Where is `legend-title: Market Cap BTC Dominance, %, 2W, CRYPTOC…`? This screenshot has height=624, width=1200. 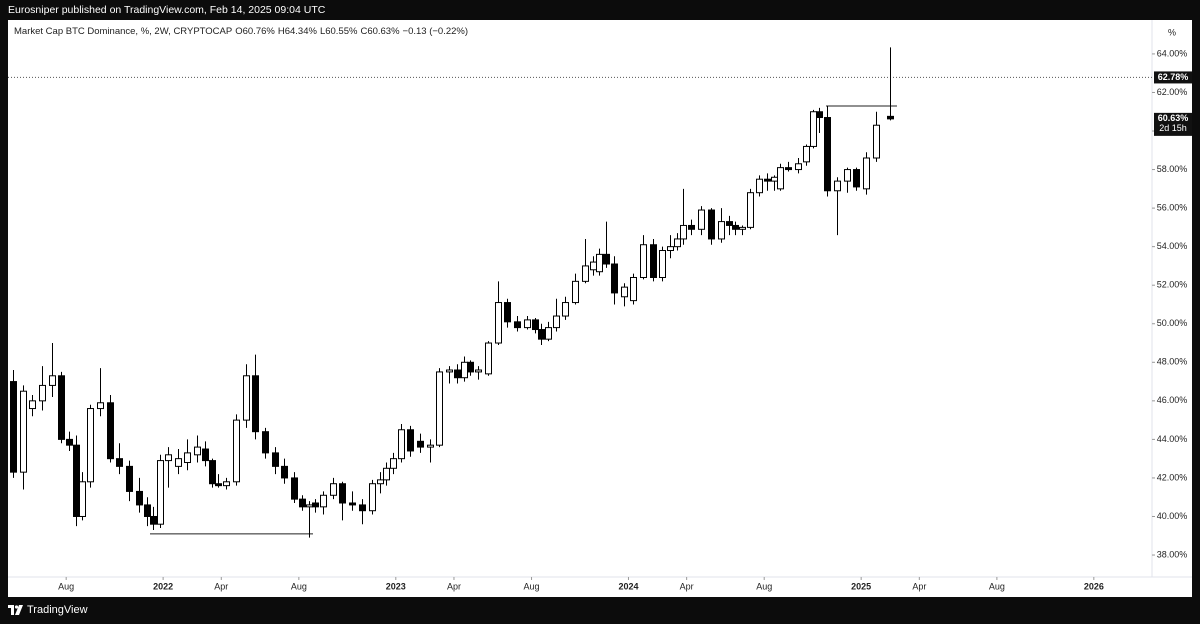
legend-title: Market Cap BTC Dominance, %, 2W, CRYPTOC… is located at coordinates (123, 31).